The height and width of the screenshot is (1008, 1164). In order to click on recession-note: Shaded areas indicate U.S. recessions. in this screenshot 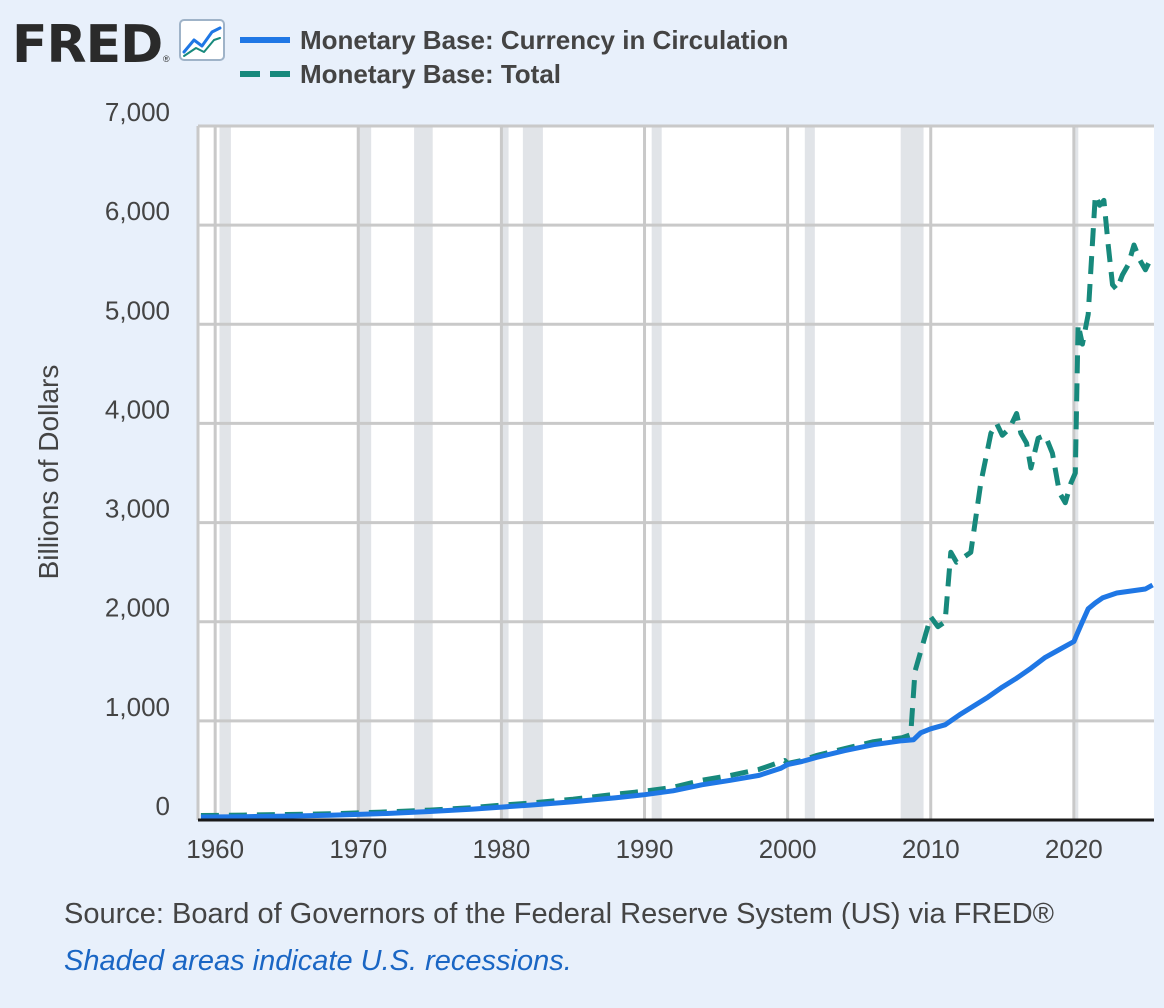, I will do `click(318, 961)`.